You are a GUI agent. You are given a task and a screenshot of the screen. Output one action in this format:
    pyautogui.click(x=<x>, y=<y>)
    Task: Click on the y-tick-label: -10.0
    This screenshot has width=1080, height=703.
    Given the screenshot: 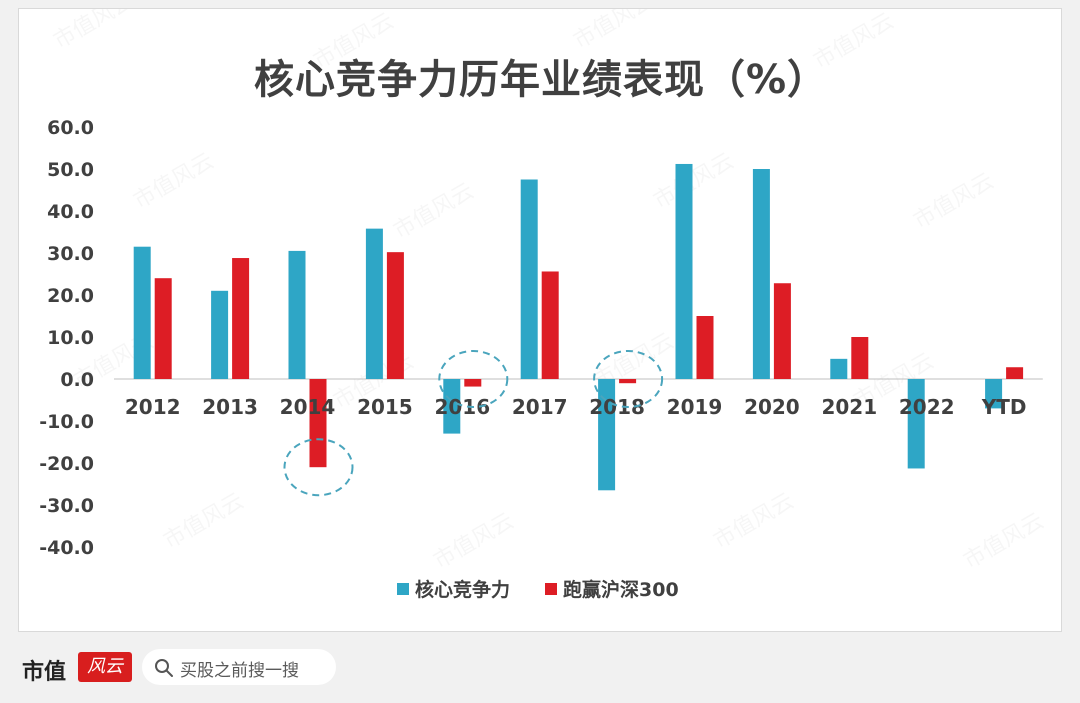 What is the action you would take?
    pyautogui.click(x=66, y=422)
    